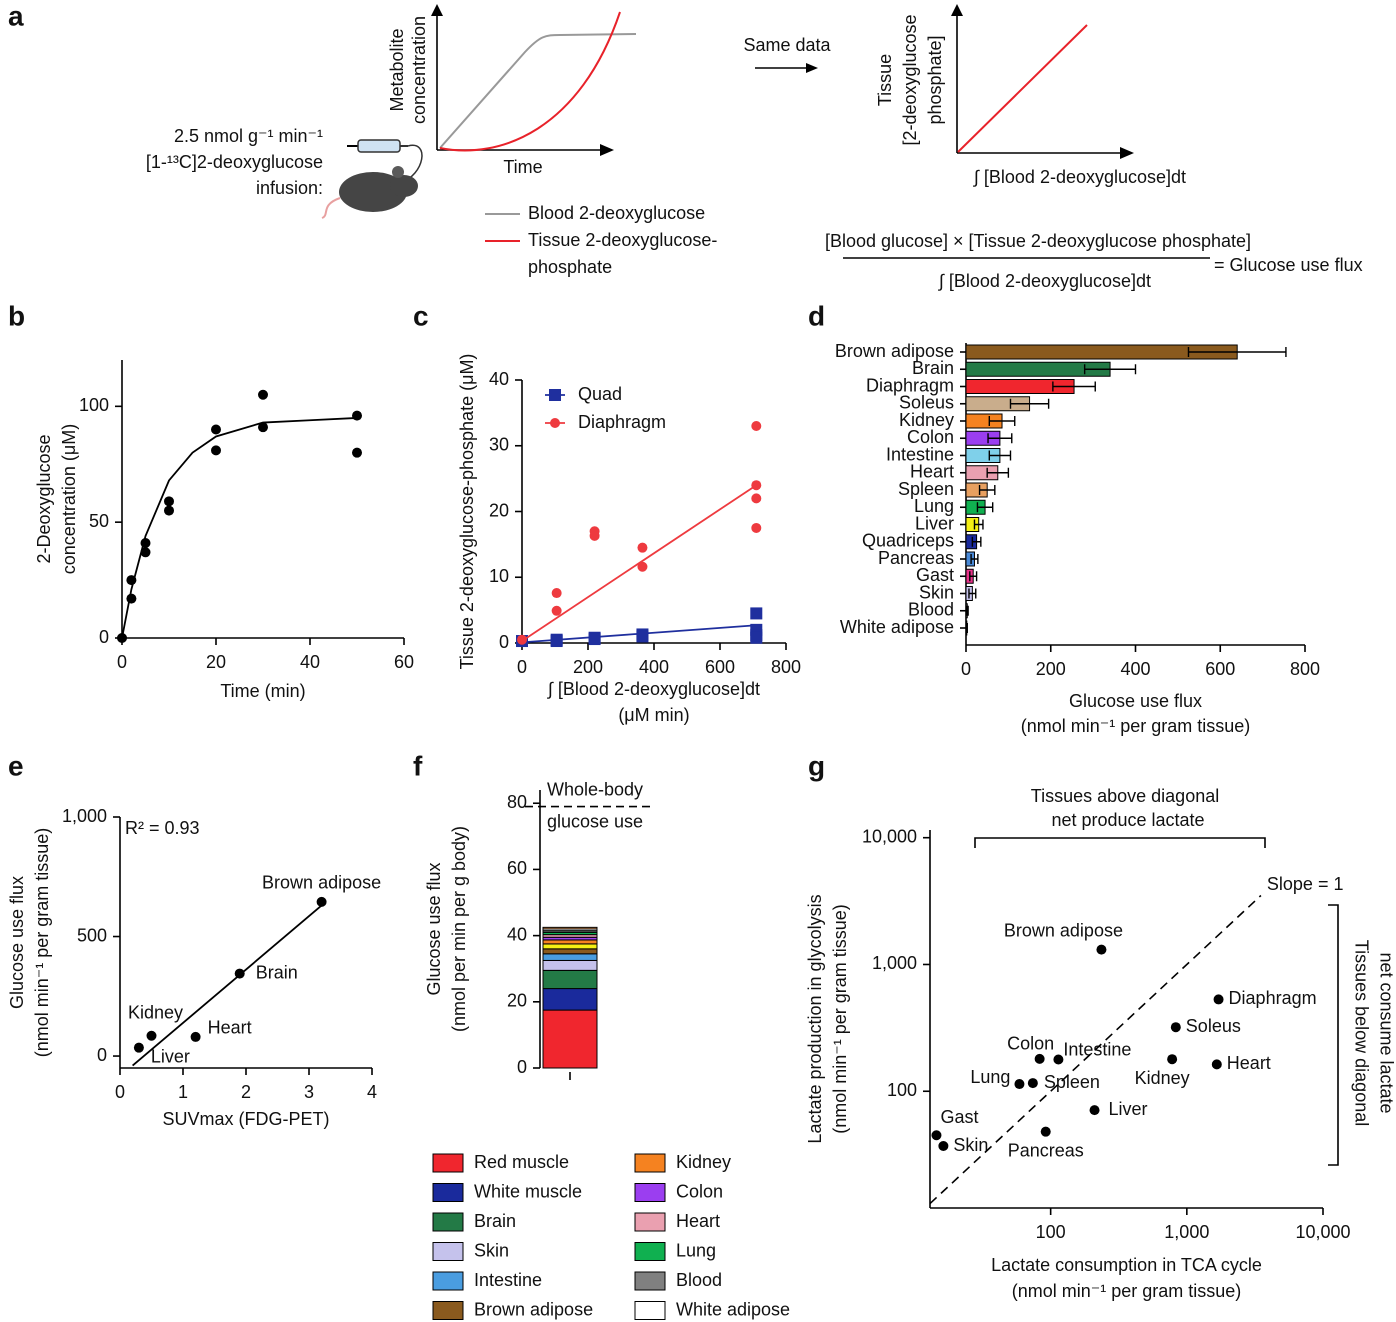 This screenshot has height=1322, width=1396. Describe the element at coordinates (897, 627) in the screenshot. I see `category-label: White adipose` at that location.